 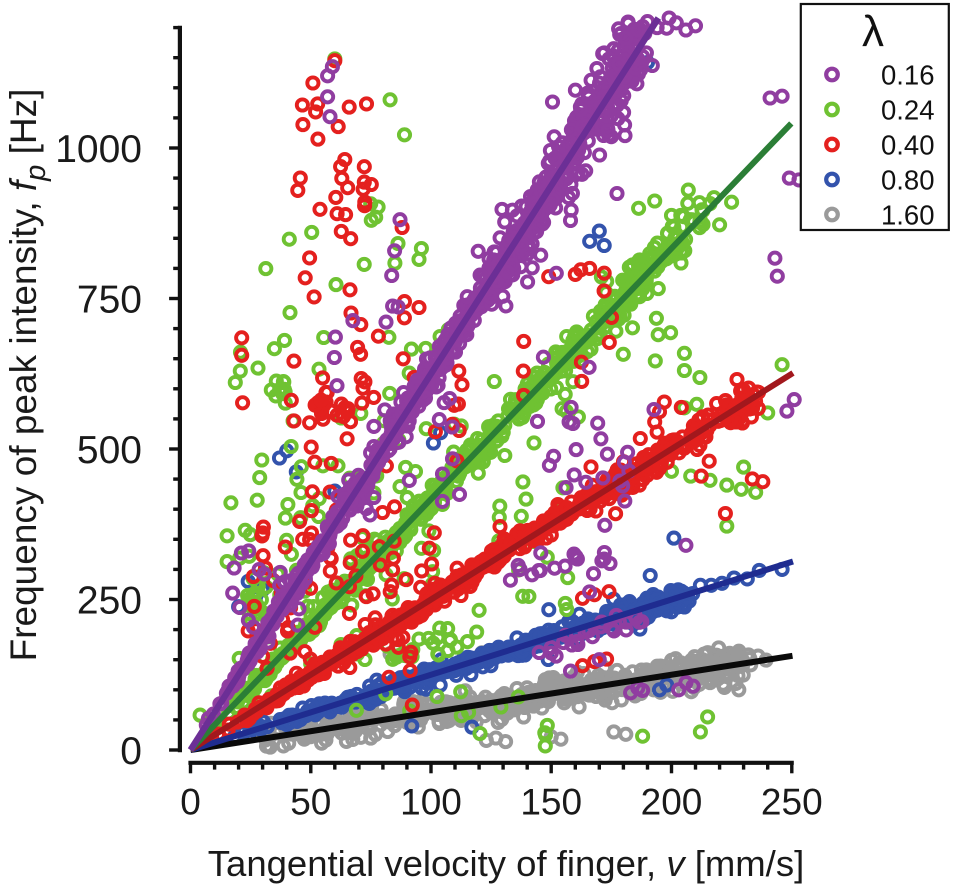 I want to click on svg-text: 0.40, so click(x=908, y=145).